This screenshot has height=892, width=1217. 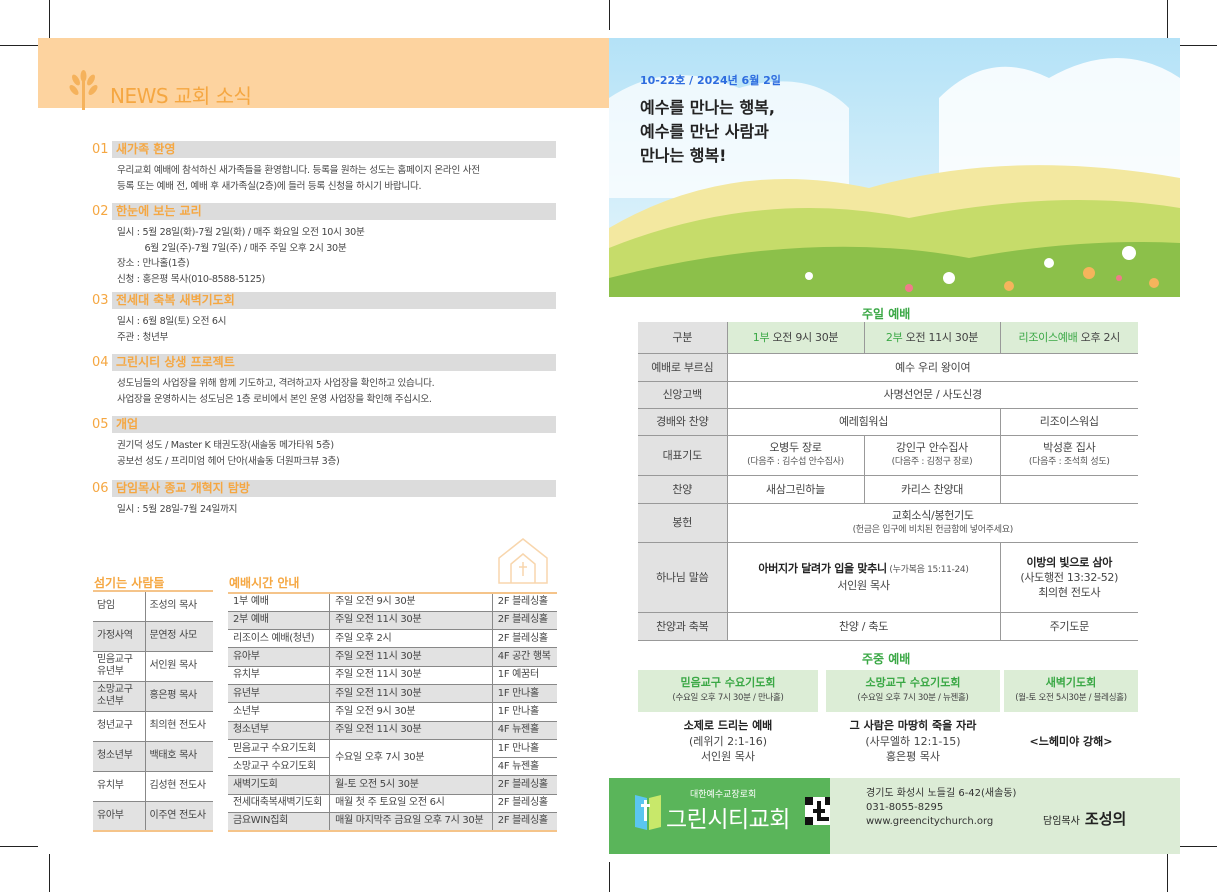 What do you see at coordinates (334, 300) in the screenshot?
I see `section-title: 전세대 축복 새벽기도회` at bounding box center [334, 300].